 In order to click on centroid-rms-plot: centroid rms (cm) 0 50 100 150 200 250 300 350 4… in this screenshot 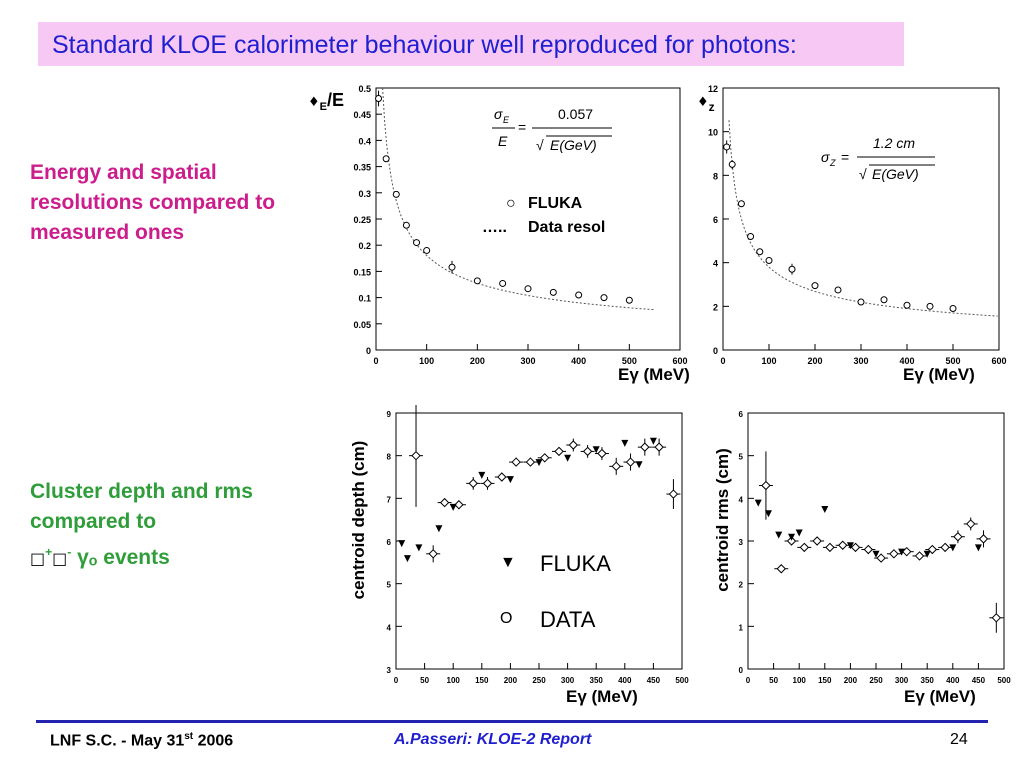, I will do `click(862, 558)`.